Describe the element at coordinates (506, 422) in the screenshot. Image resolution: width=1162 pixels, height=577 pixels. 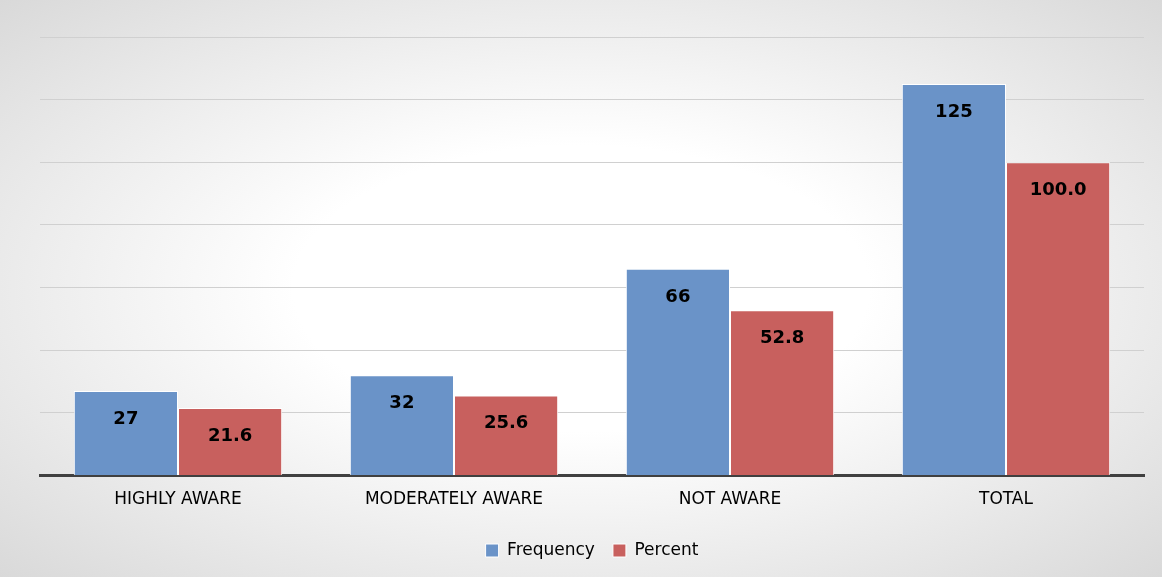
I see `data-label: 25.6` at that location.